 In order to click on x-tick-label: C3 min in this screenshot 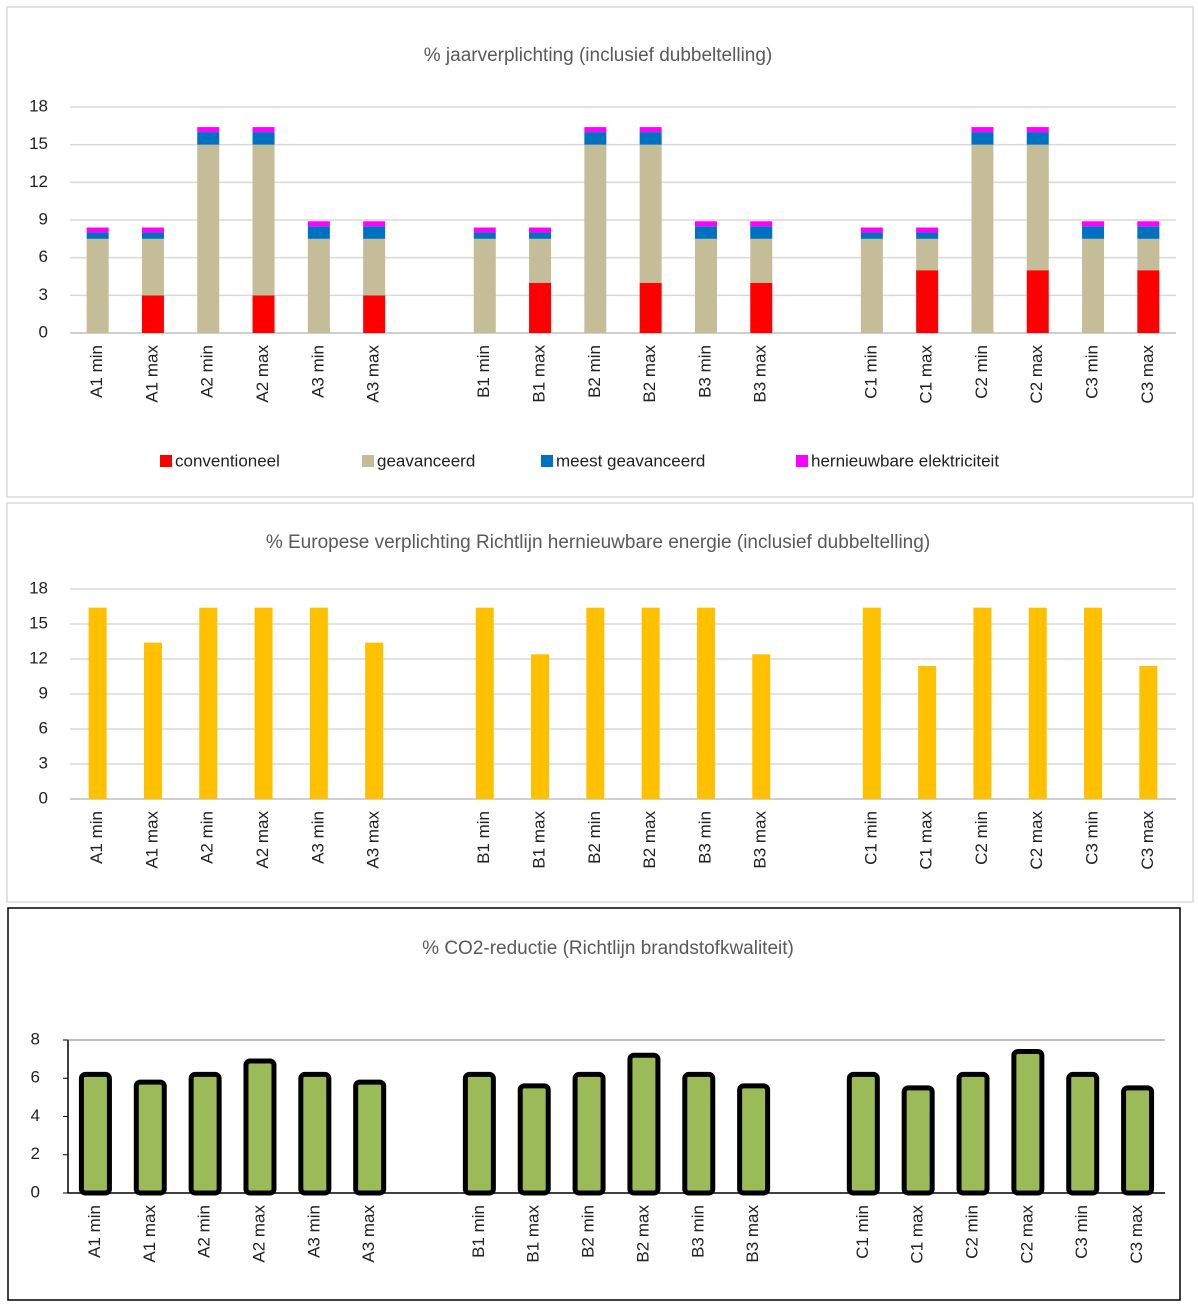, I will do `click(1081, 1232)`.